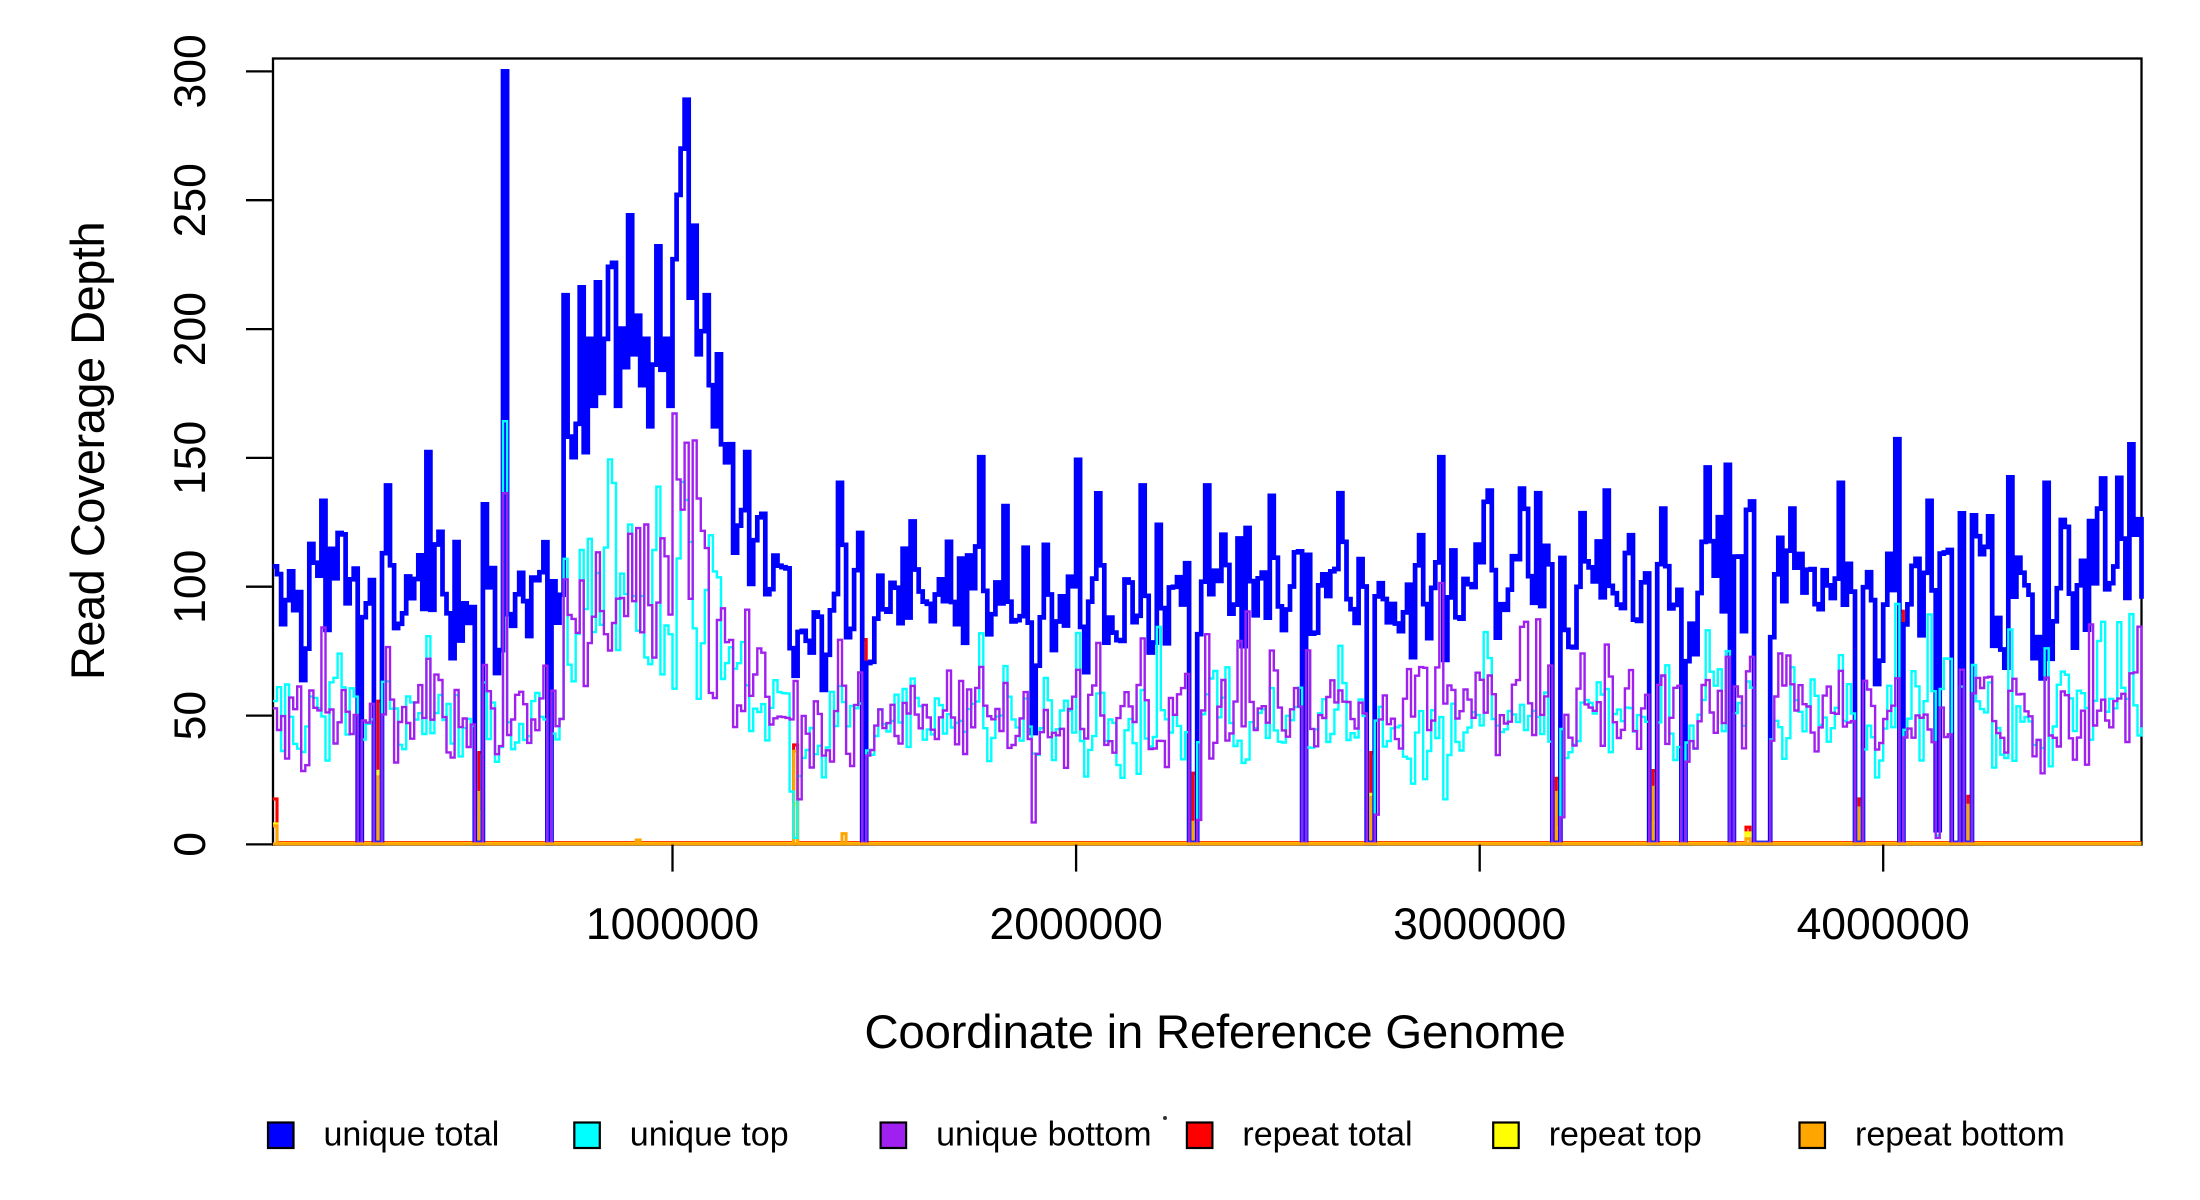 The image size is (2200, 1200). Describe the element at coordinates (190, 587) in the screenshot. I see `svg-text: 100` at that location.